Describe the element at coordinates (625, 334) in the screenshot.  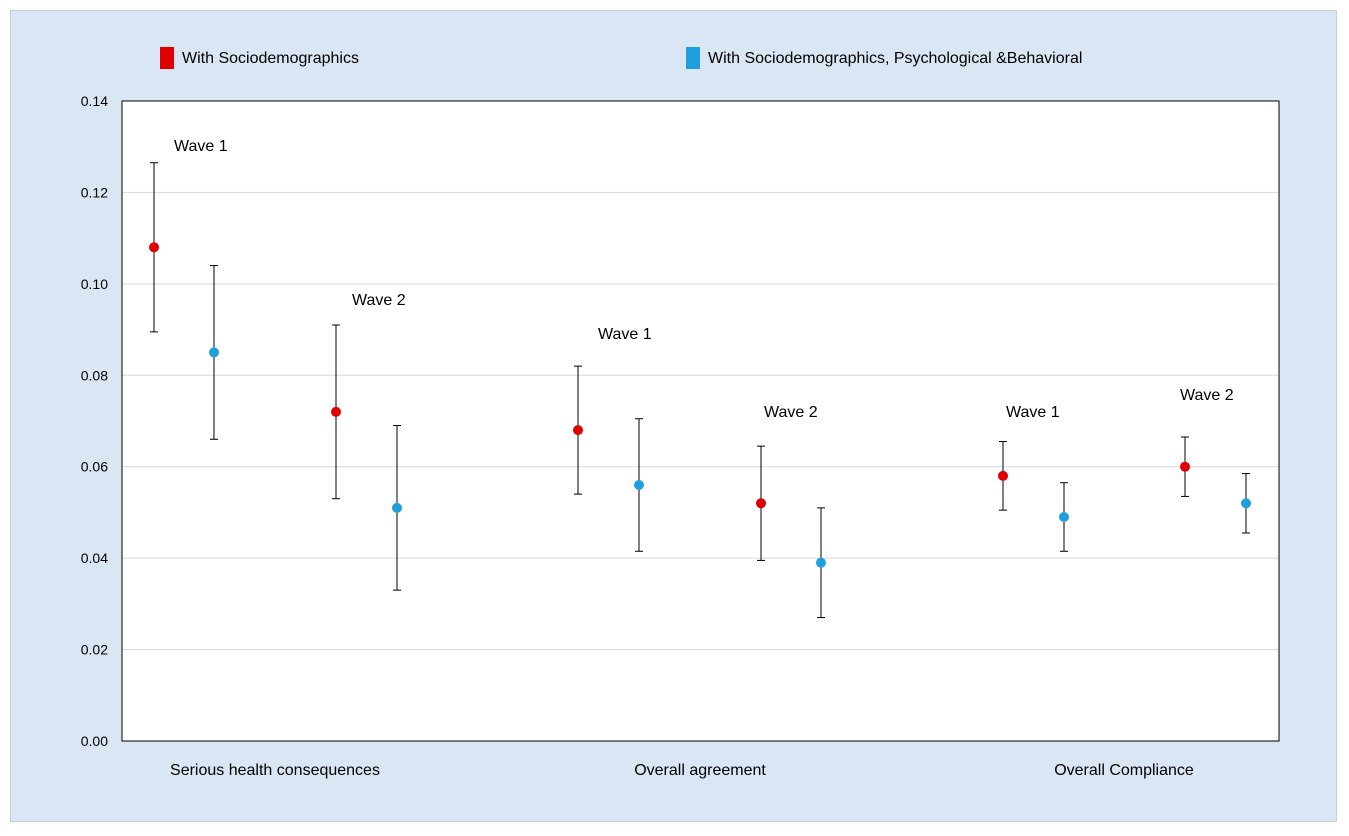
I see `annotation-wave-1-3: Wave 1` at that location.